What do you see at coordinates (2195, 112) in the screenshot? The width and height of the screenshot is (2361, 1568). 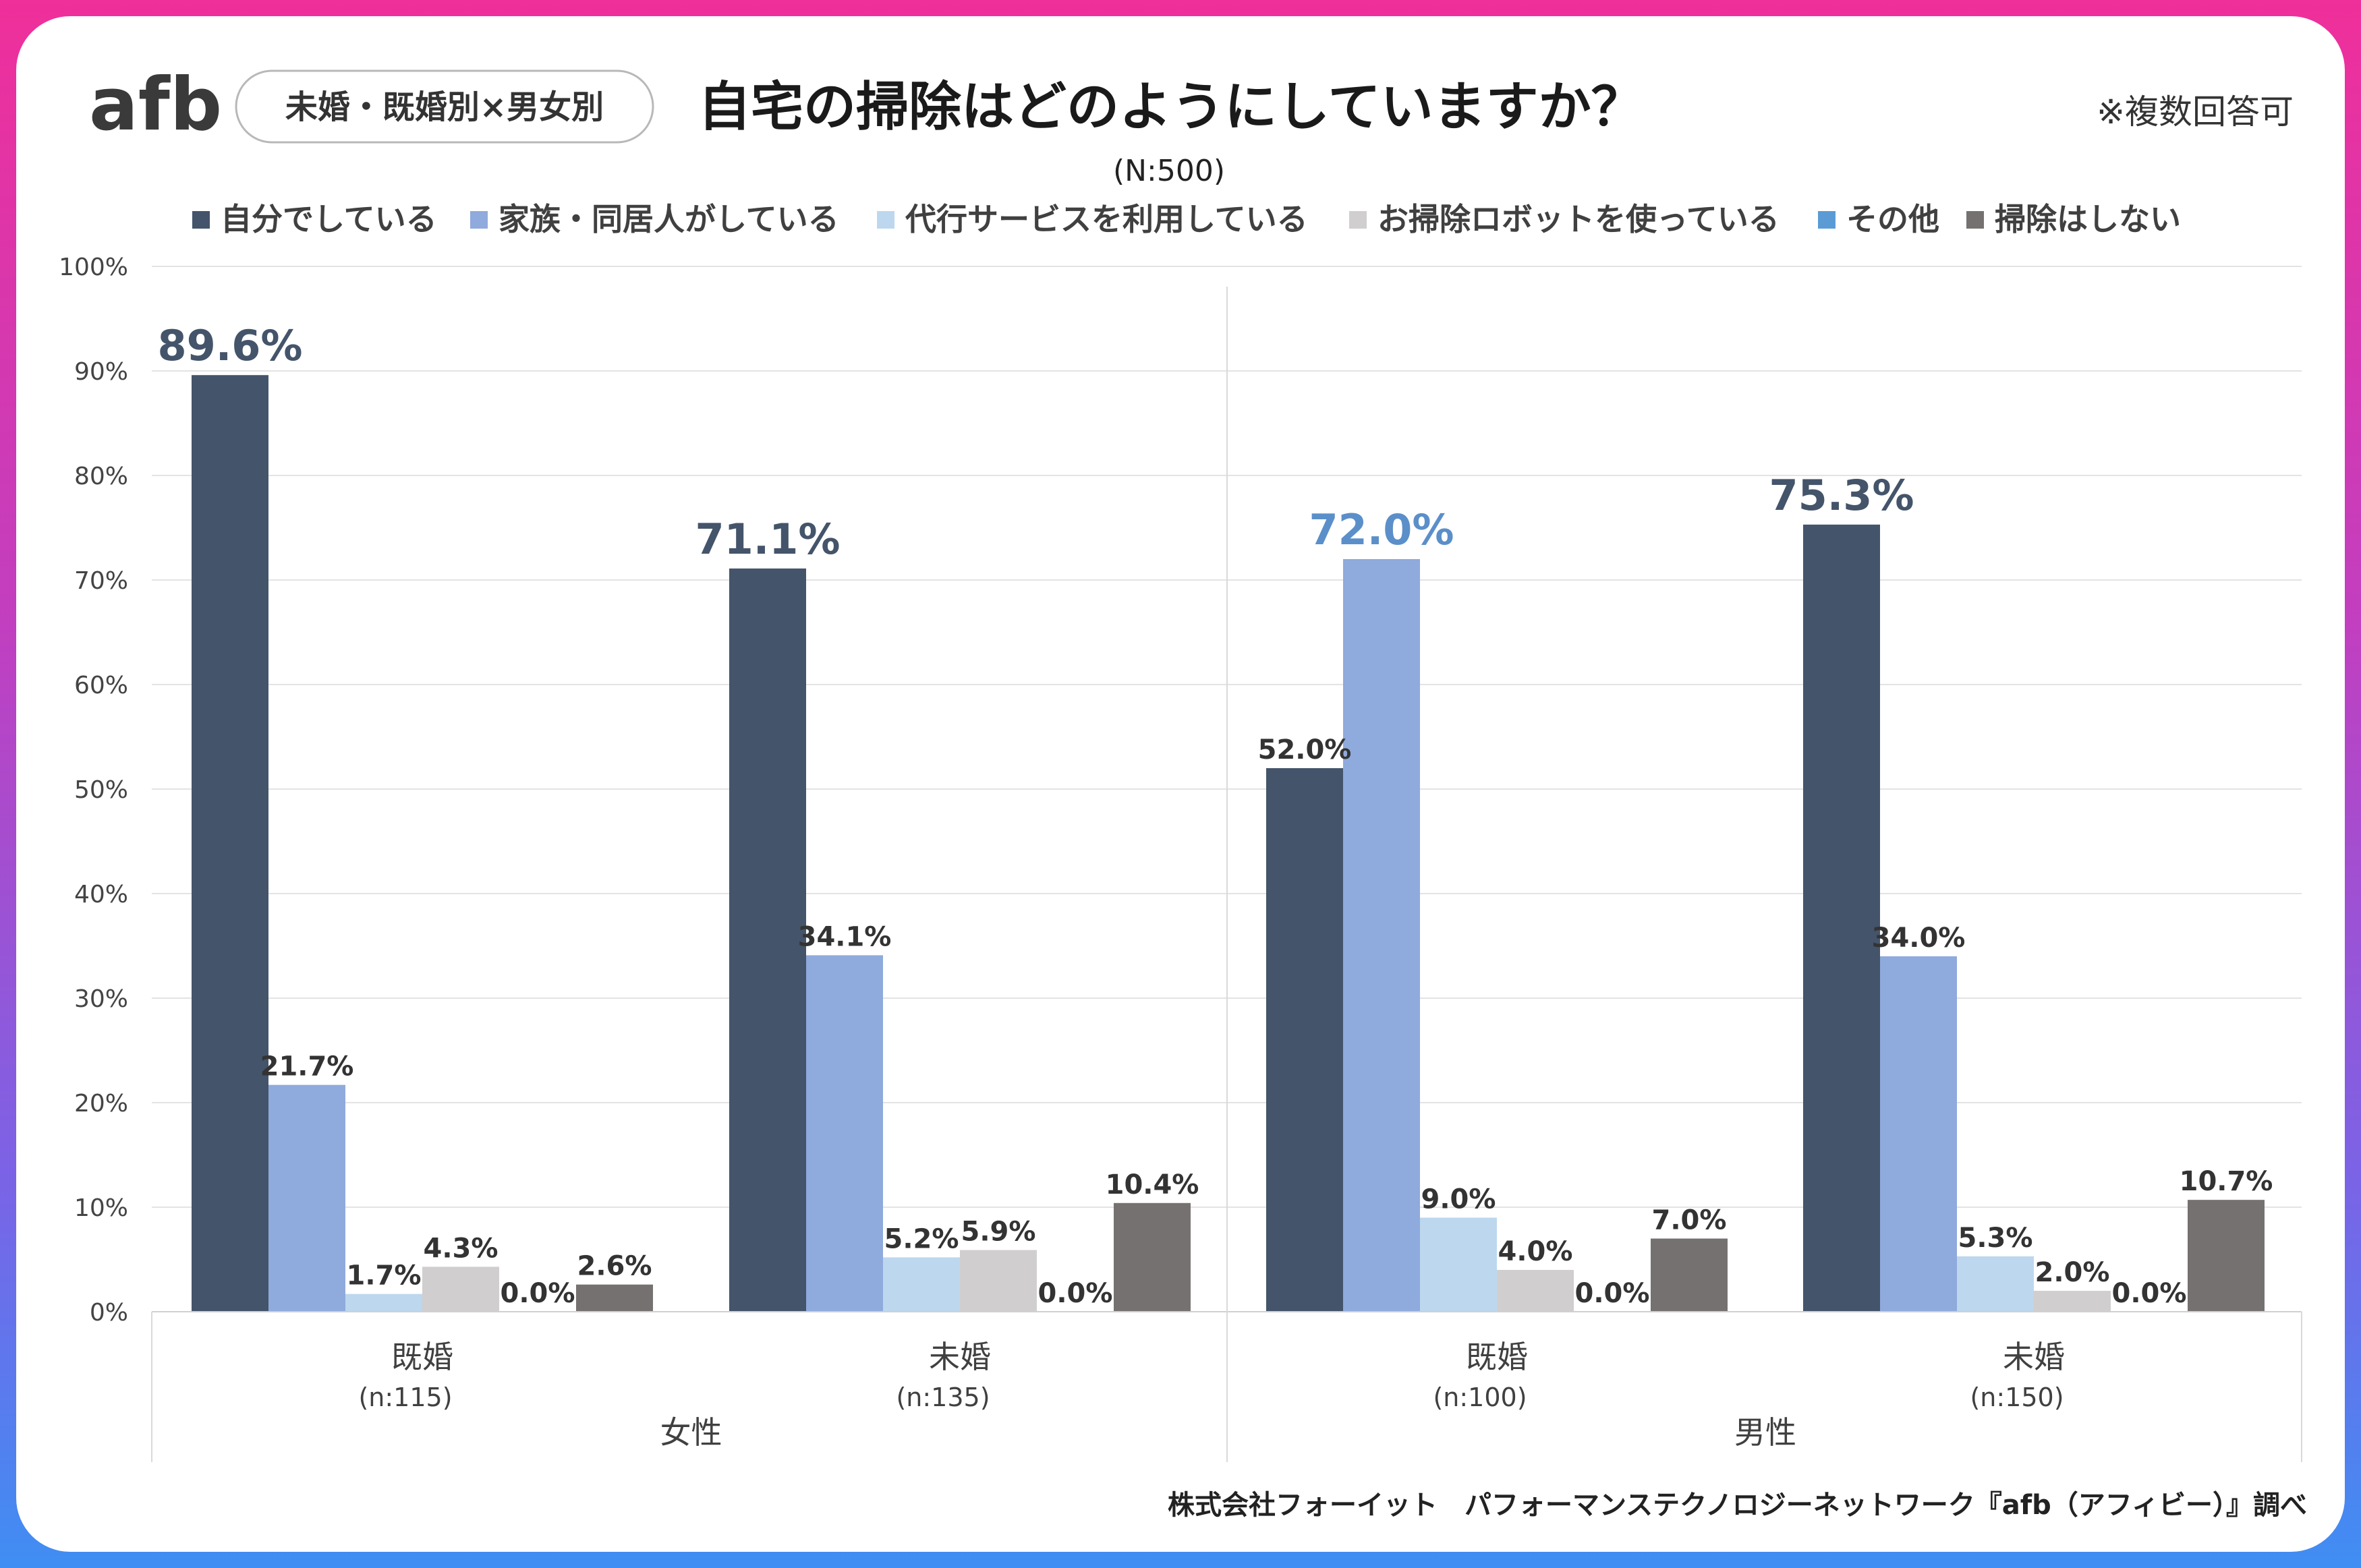 I see `multiple-answers-note: ※複数回答可` at bounding box center [2195, 112].